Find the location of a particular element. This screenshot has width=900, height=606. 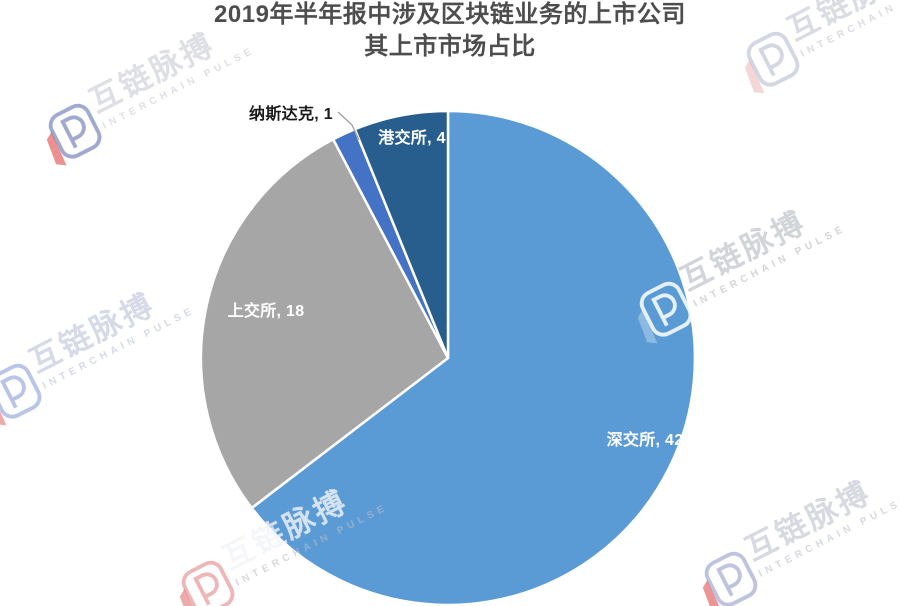

chart-title: 2019年半年报中涉及区块链业务的上市公司 其上市市场占比 is located at coordinates (450, 31).